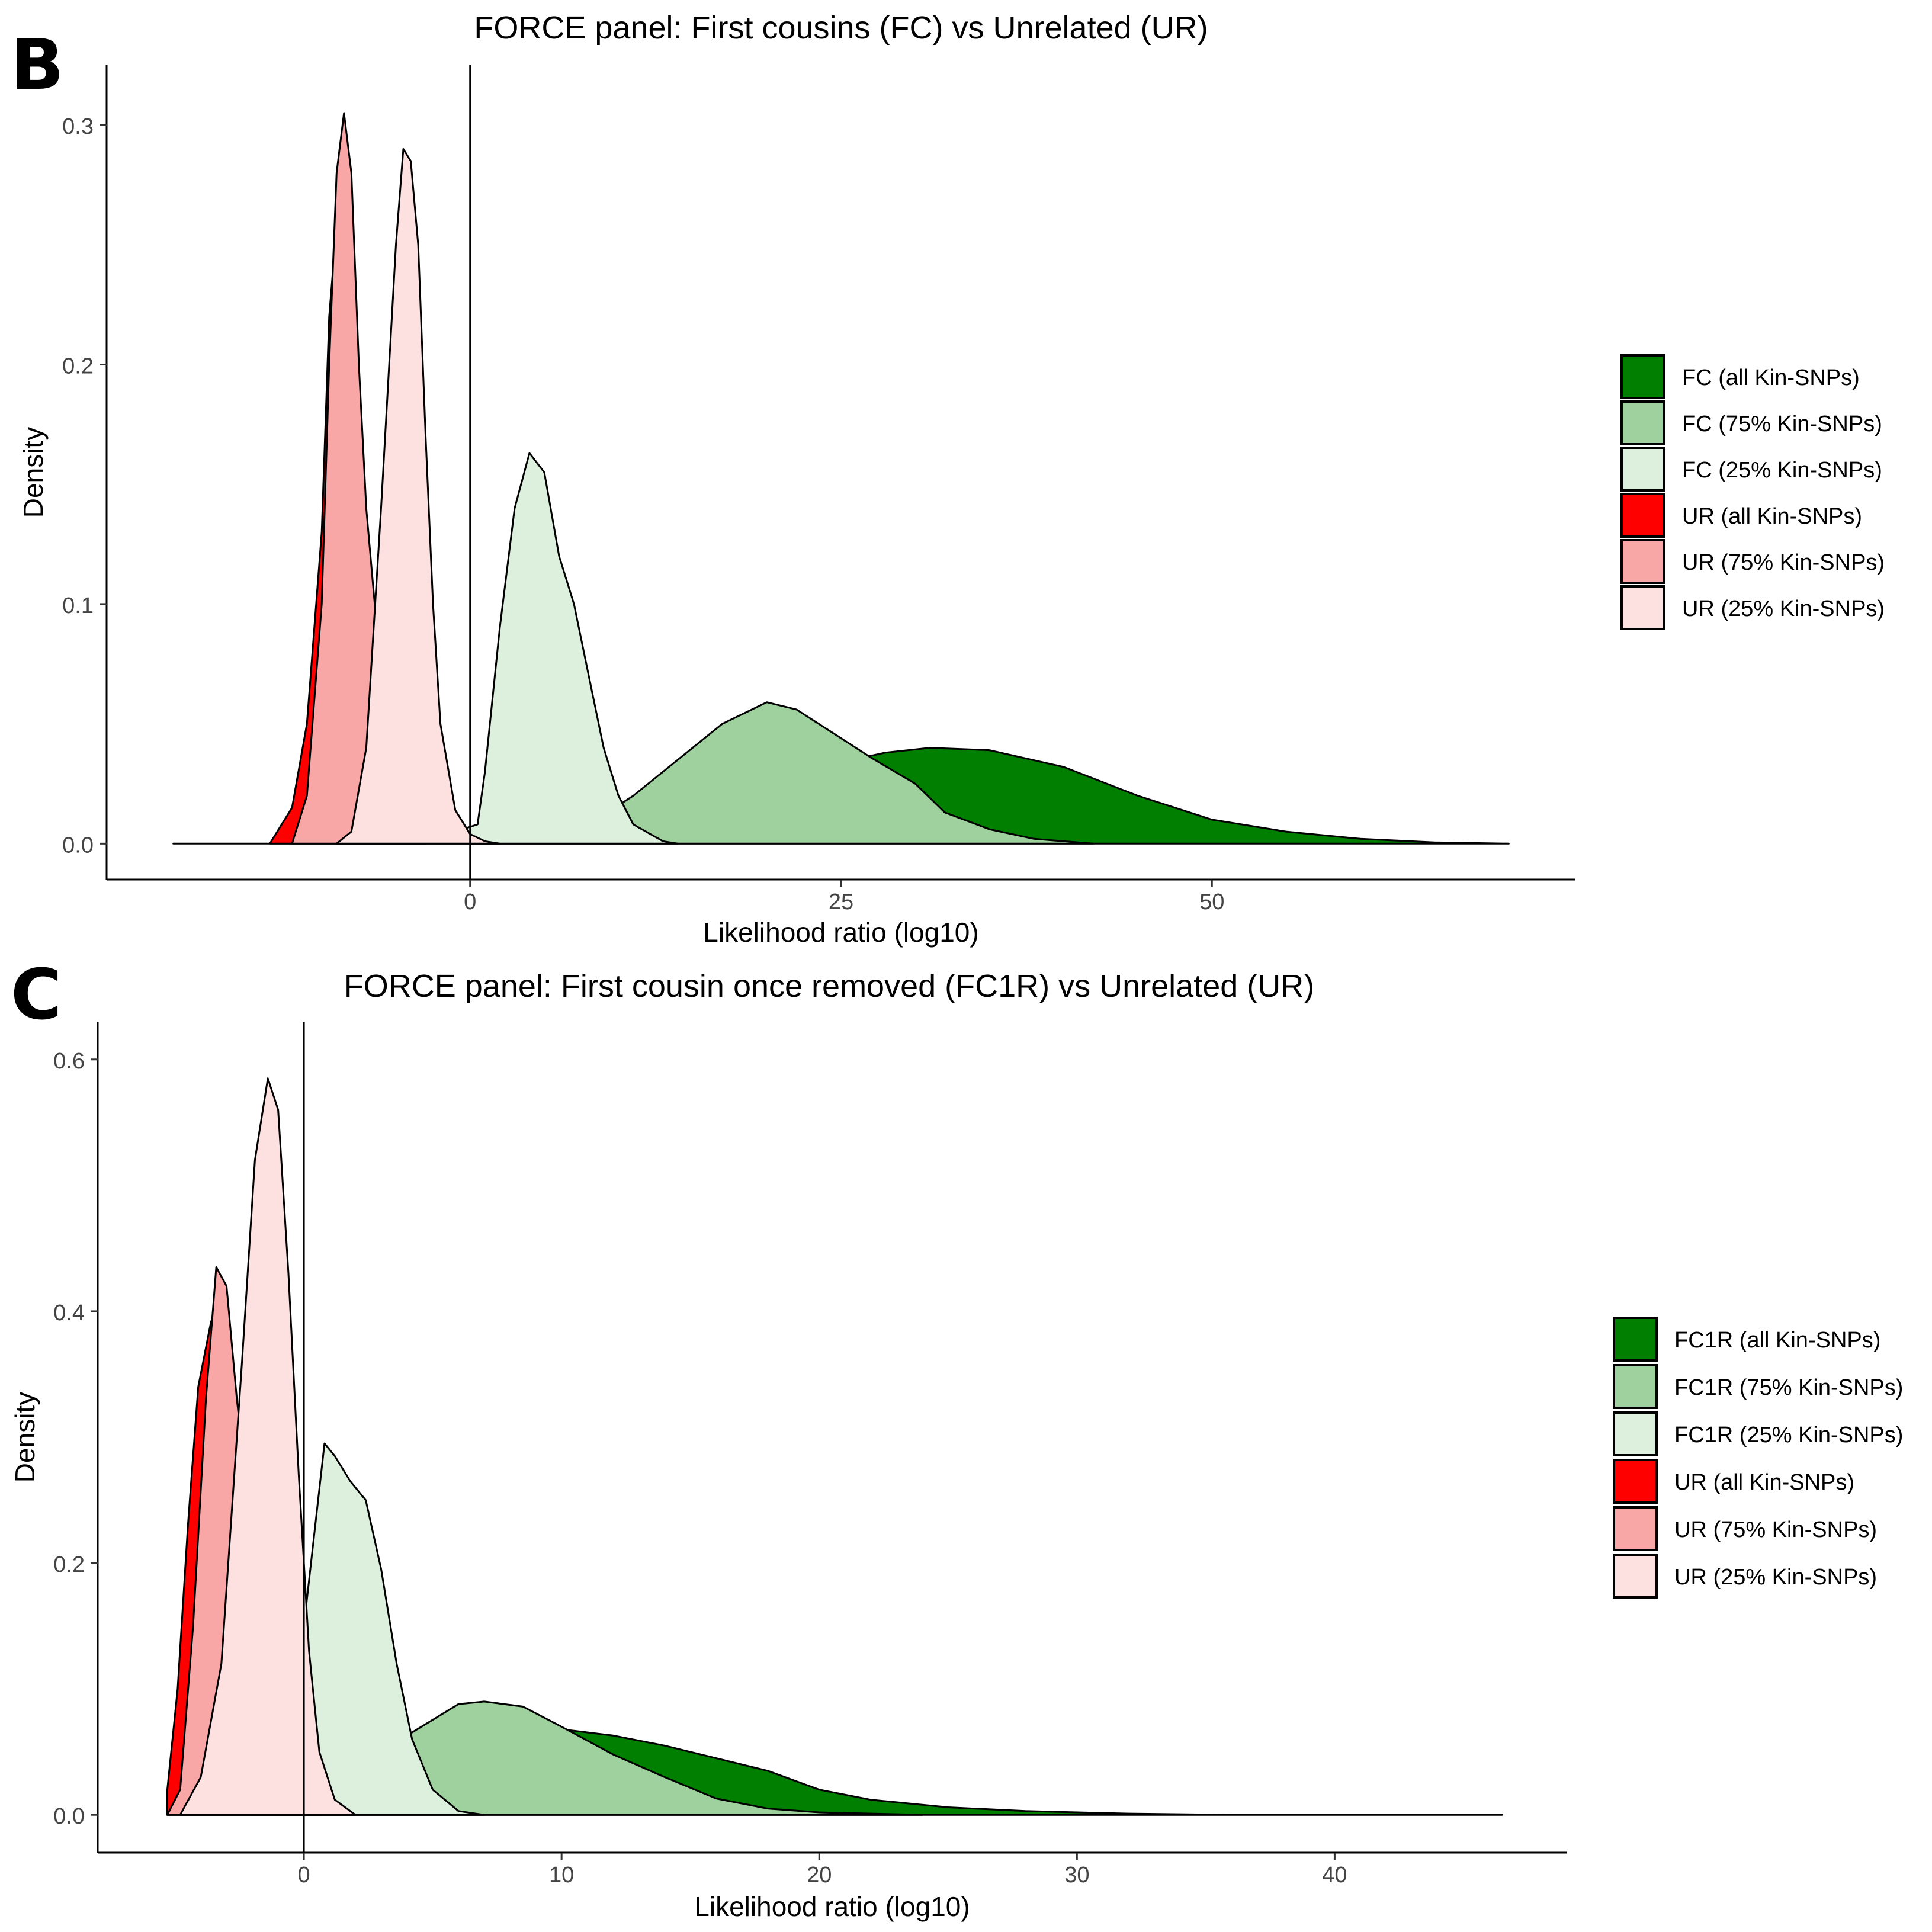  I want to click on legend-label: FC1R (all Kin-SNPs), so click(1777, 1340).